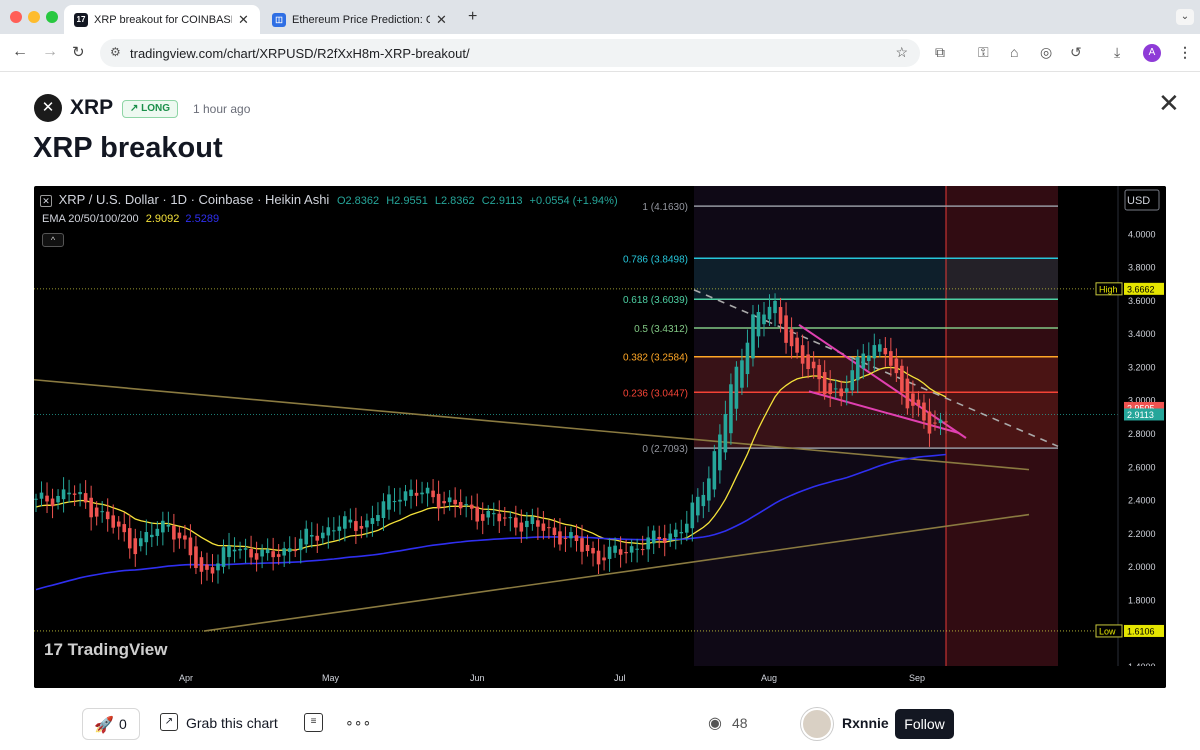  What do you see at coordinates (532, 424) in the screenshot?
I see `resistance-trendline` at bounding box center [532, 424].